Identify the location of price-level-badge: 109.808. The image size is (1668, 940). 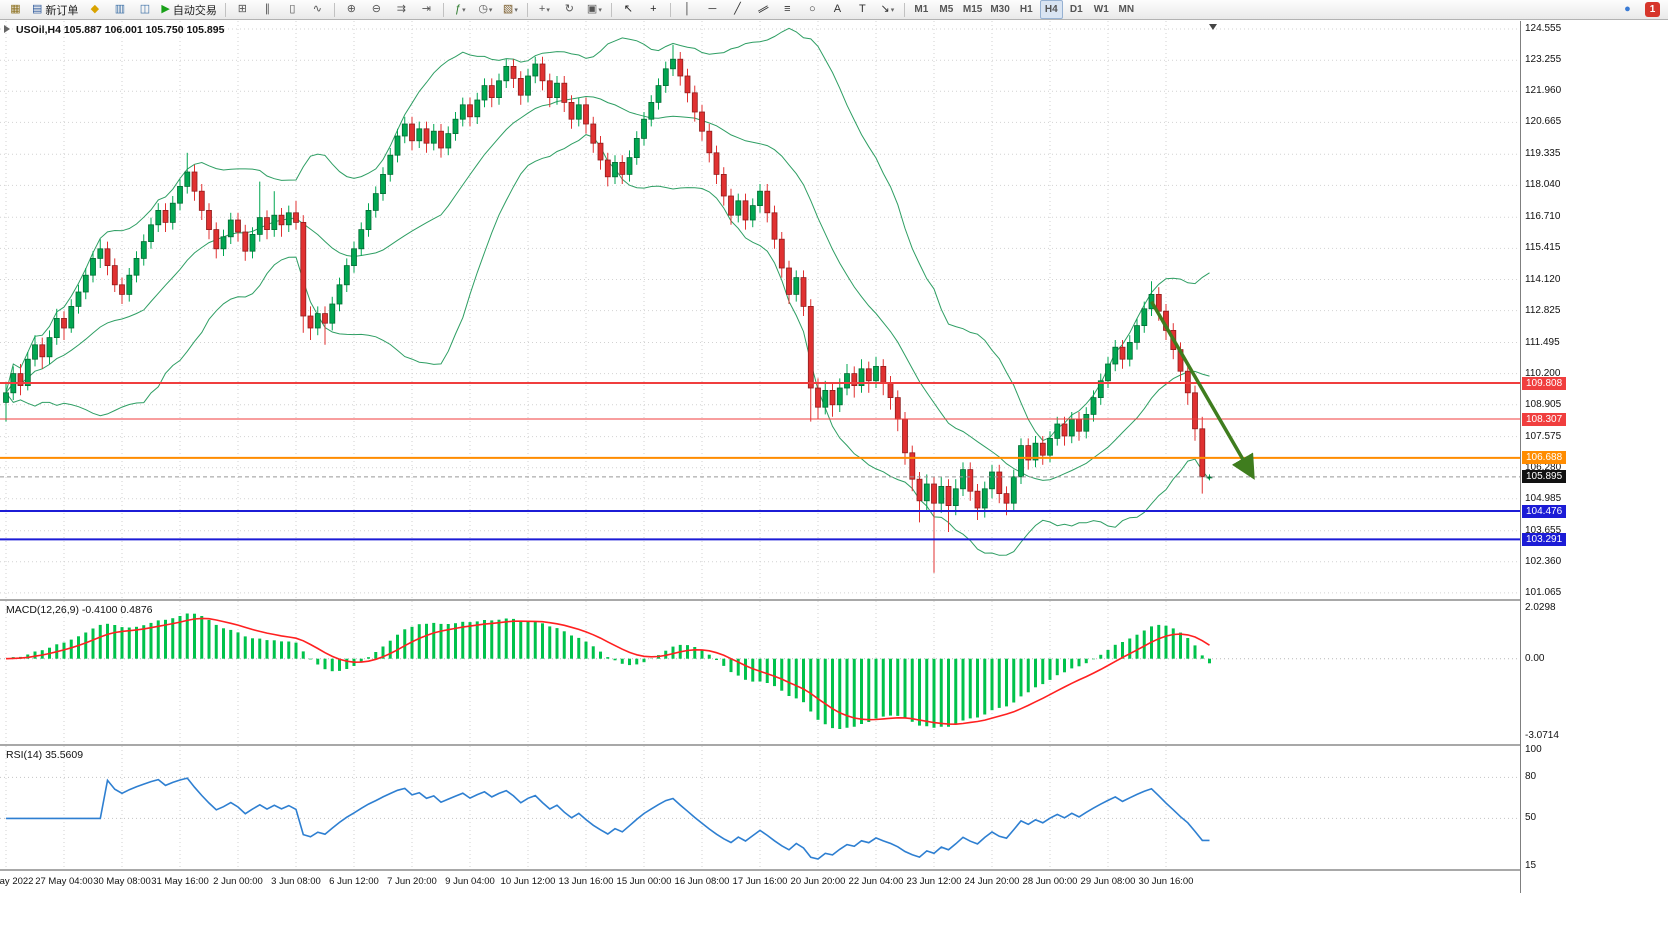
(1544, 383).